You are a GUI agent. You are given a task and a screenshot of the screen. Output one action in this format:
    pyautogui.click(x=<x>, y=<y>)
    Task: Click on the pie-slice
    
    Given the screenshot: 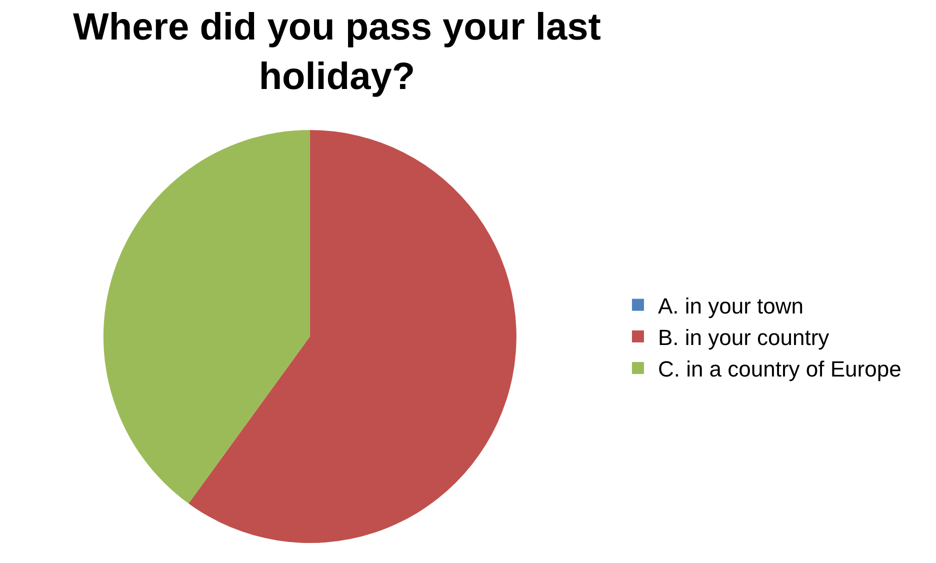 What is the action you would take?
    pyautogui.click(x=207, y=317)
    